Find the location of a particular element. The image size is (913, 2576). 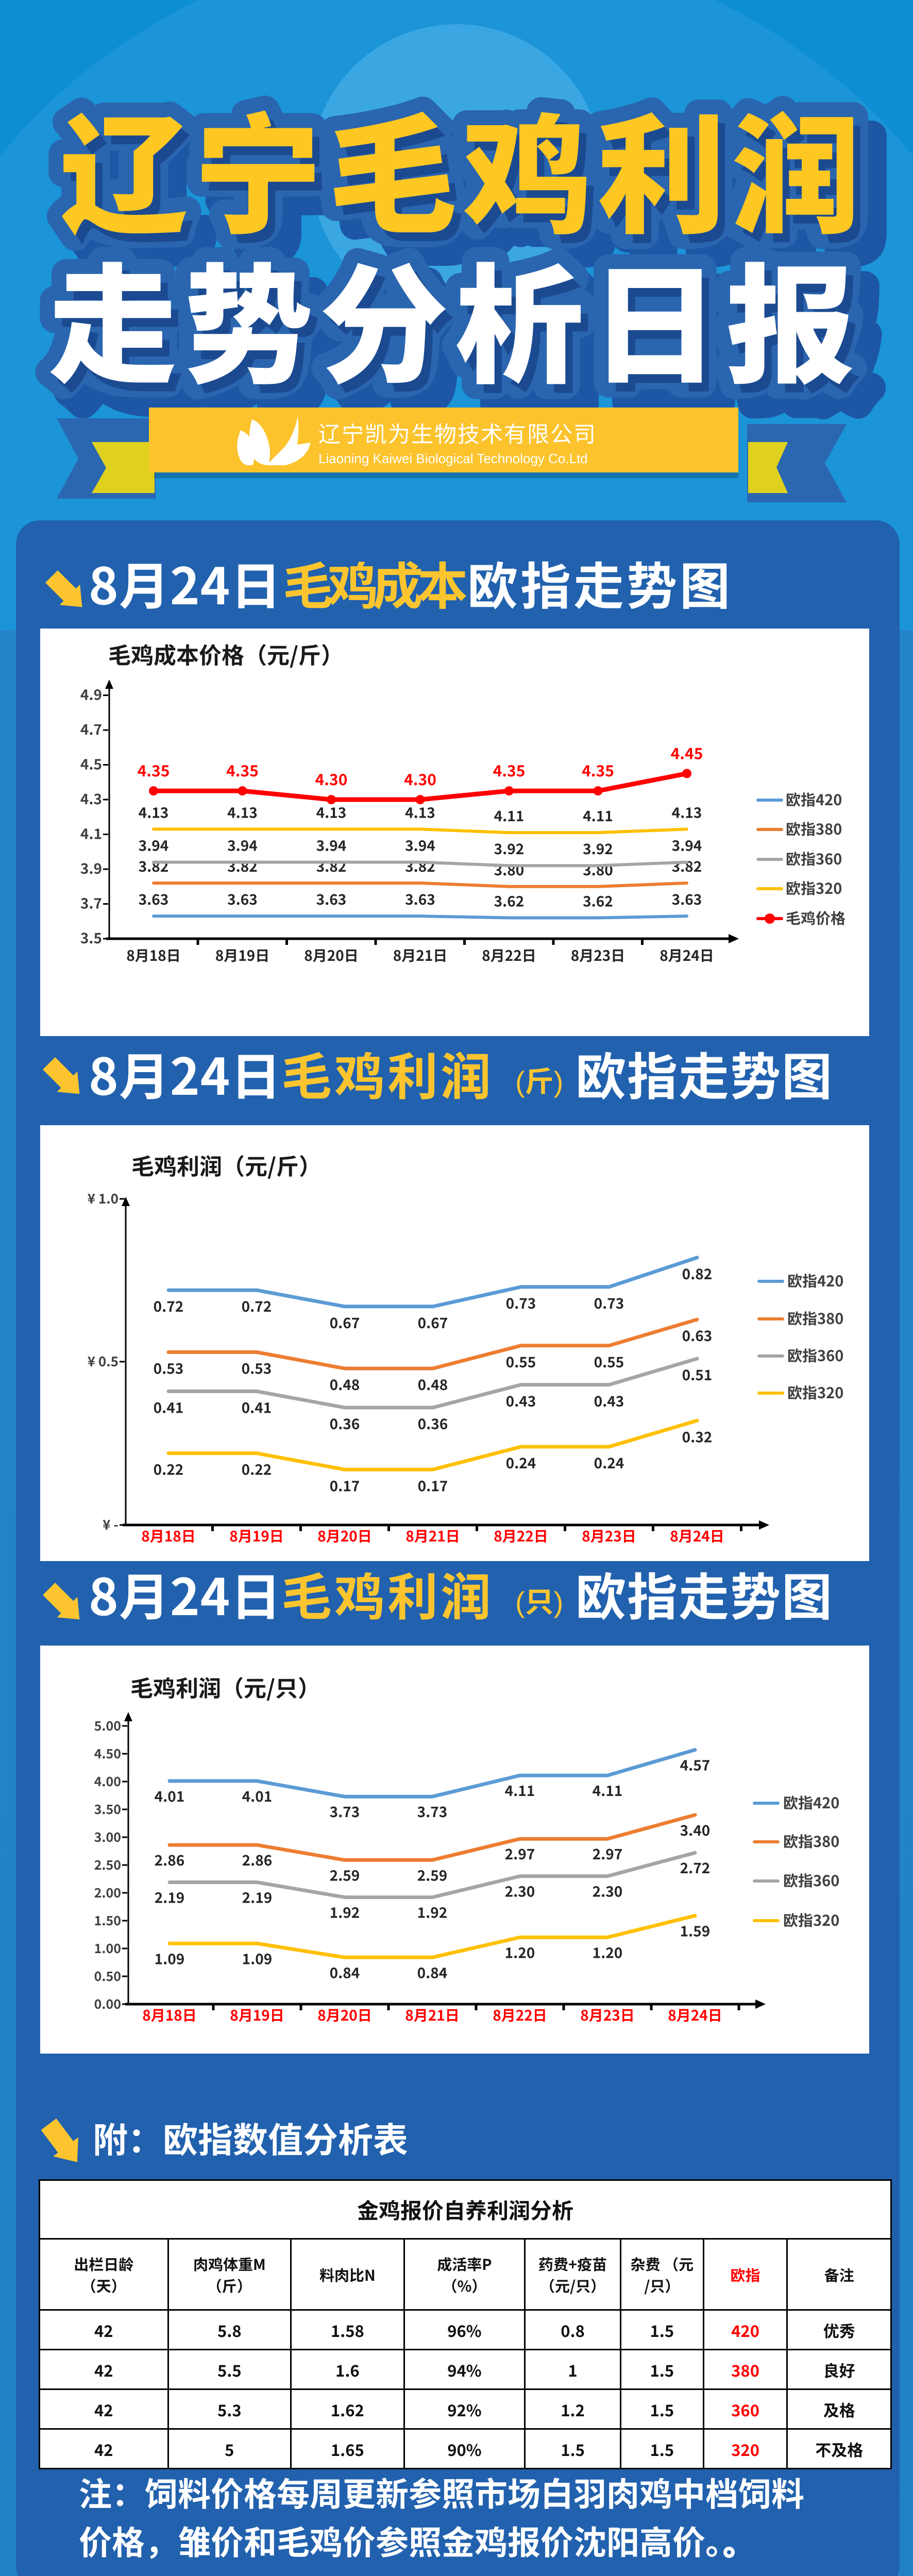

svg-text: ¥ 0.5 is located at coordinates (103, 1360).